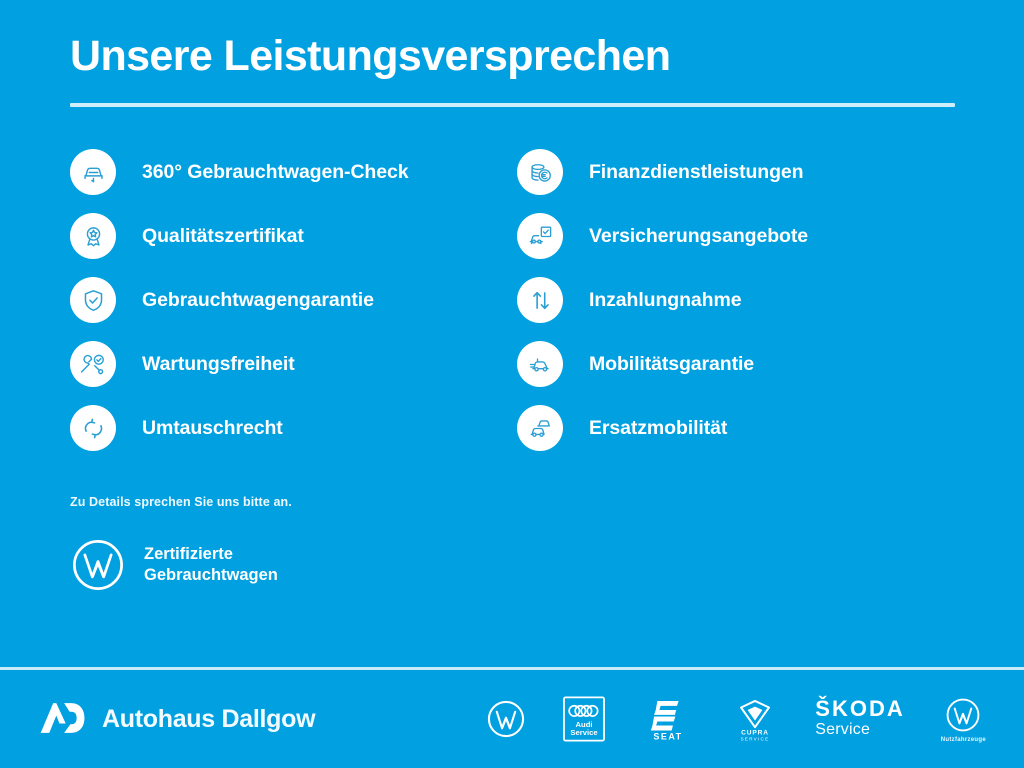 This screenshot has height=768, width=1024. What do you see at coordinates (209, 718) in the screenshot?
I see `dealer-name: Autohaus Dallgow` at bounding box center [209, 718].